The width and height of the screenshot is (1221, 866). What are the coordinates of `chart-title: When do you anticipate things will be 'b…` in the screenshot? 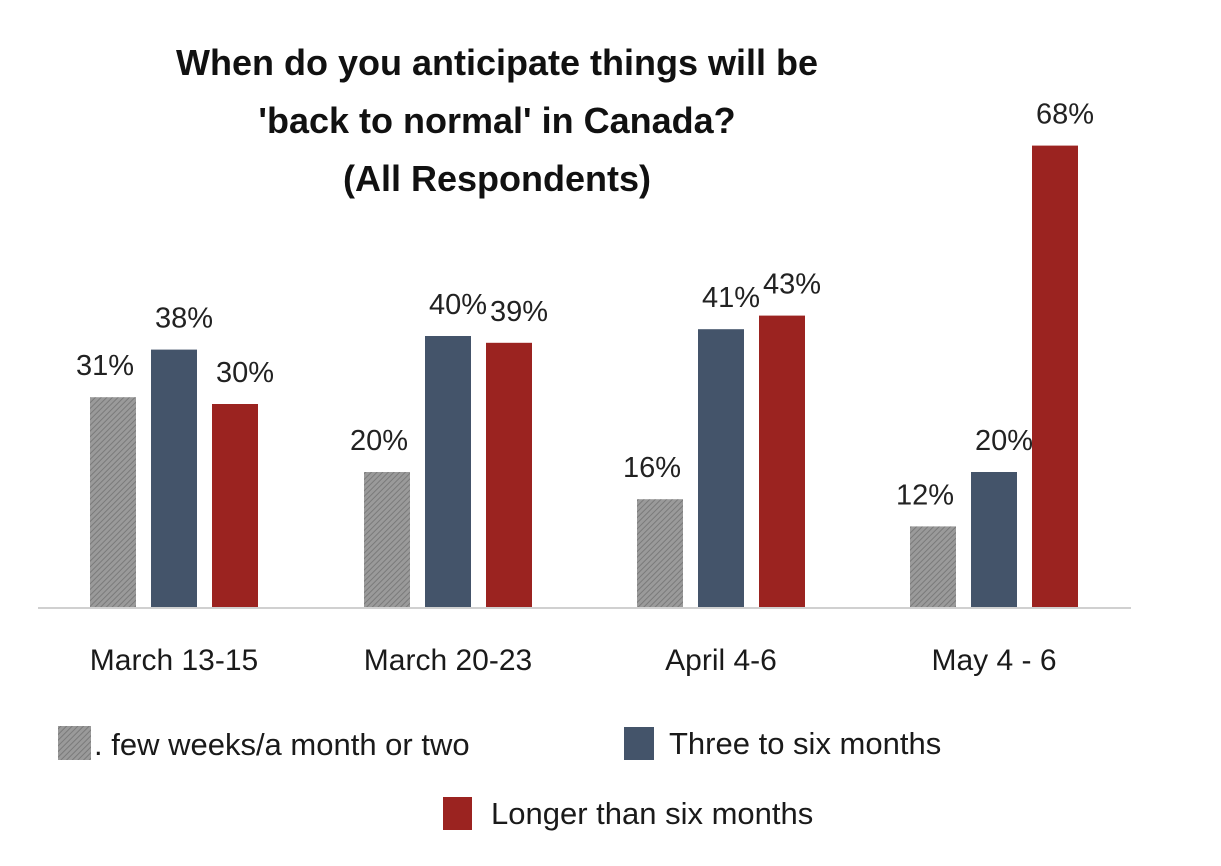 It's located at (497, 120).